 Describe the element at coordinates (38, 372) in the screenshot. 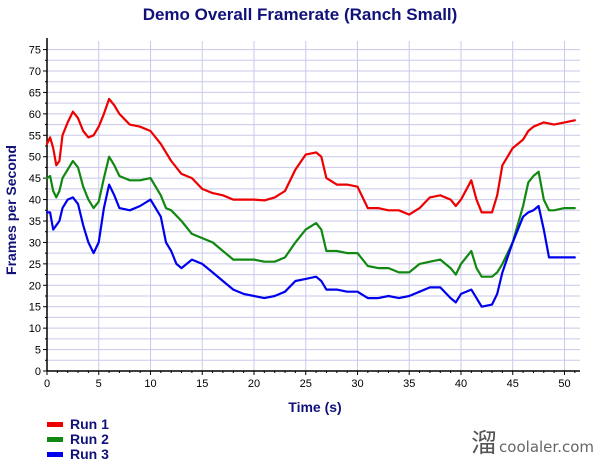

I see `y-tick-label: 0` at that location.